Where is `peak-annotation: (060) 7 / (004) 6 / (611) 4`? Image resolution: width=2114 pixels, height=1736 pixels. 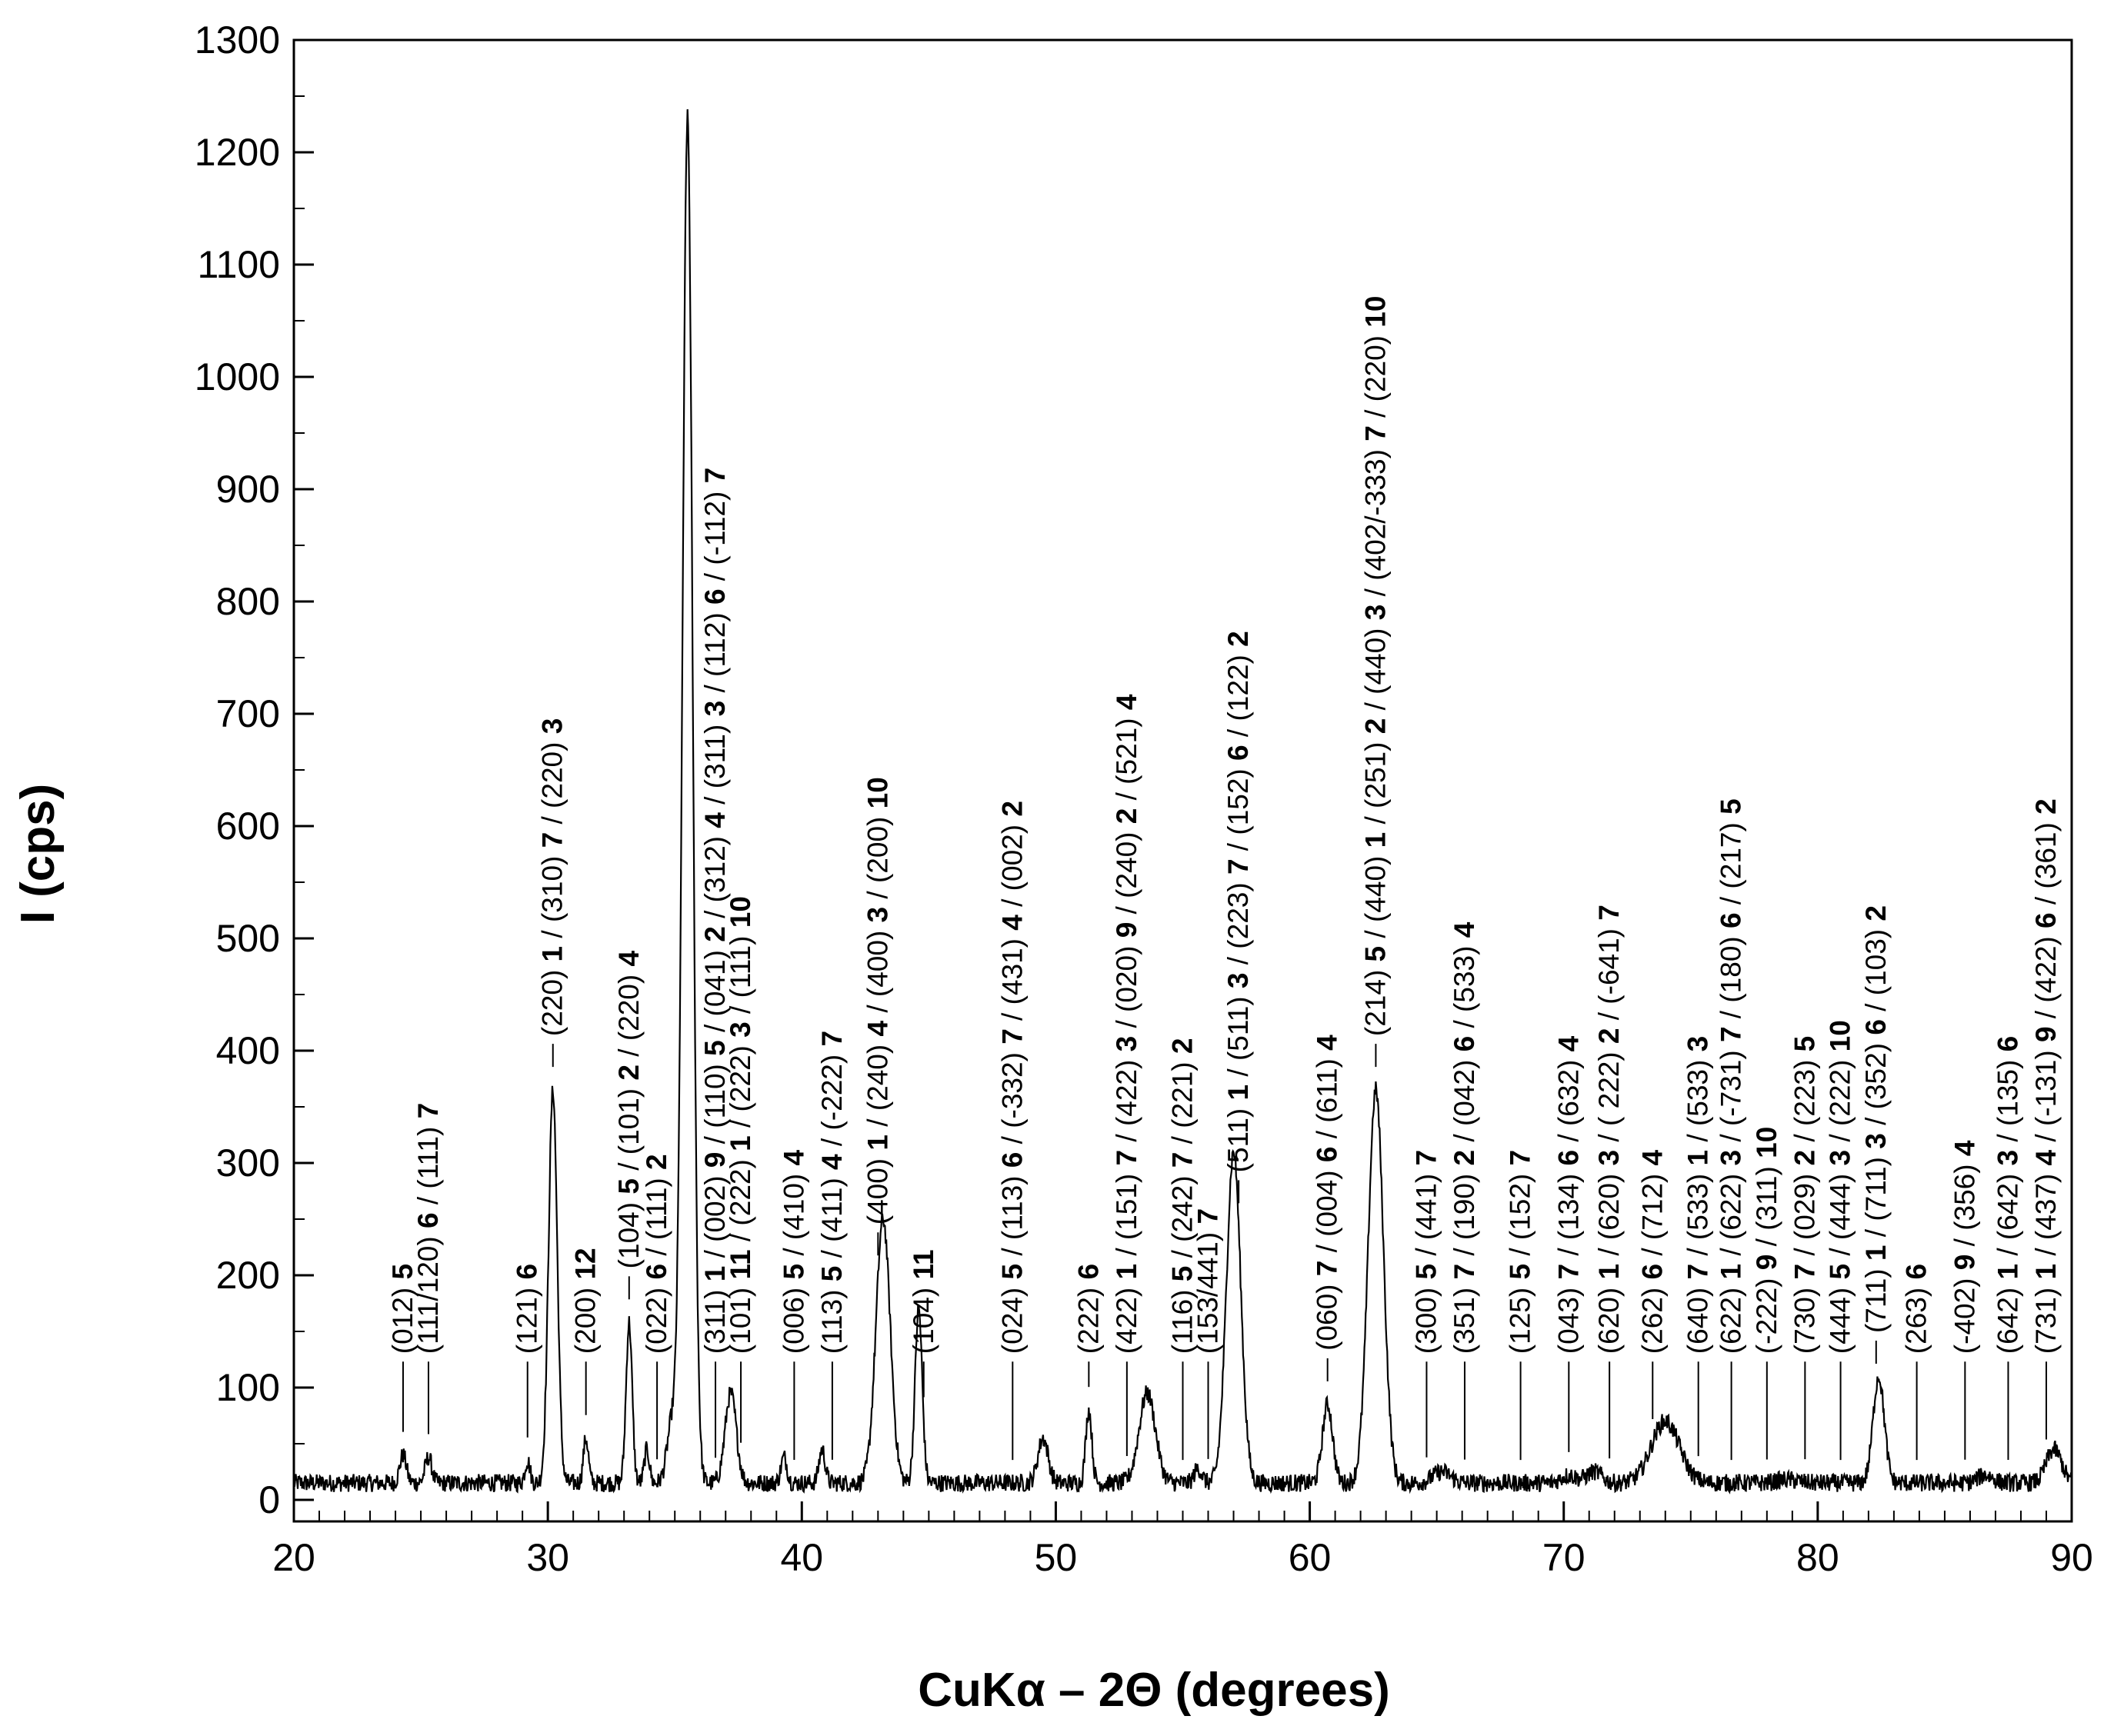
peak-annotation: (060) 7 / (004) 6 / (611) 4 is located at coordinates (1327, 1193).